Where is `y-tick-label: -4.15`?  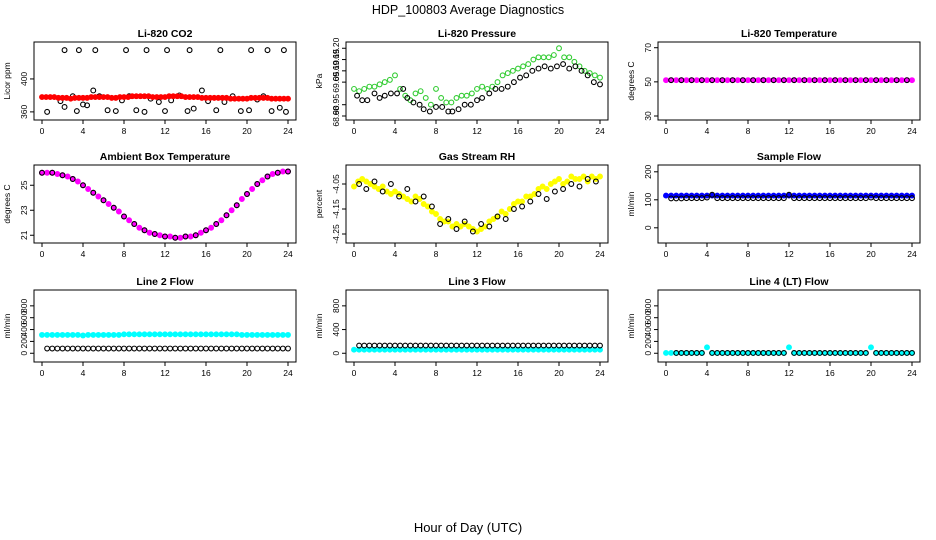 y-tick-label: -4.15 is located at coordinates (336, 209).